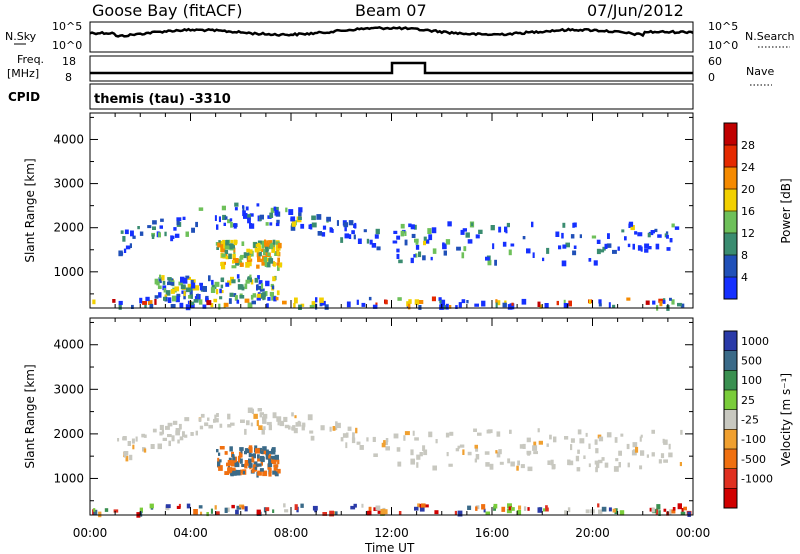 The width and height of the screenshot is (800, 554). I want to click on colorbar-tick-label: 1000, so click(755, 341).